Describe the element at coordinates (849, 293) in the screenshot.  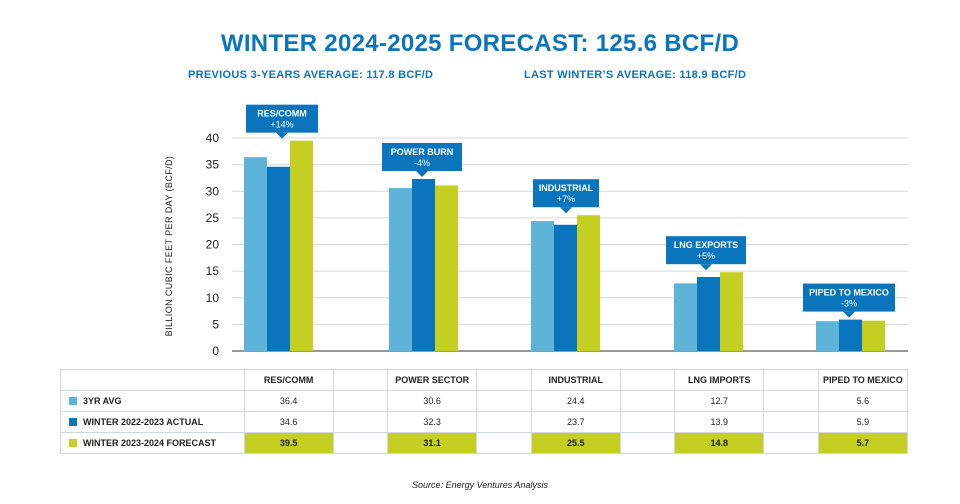
I see `callout-label: PIPED TO MEXICO` at that location.